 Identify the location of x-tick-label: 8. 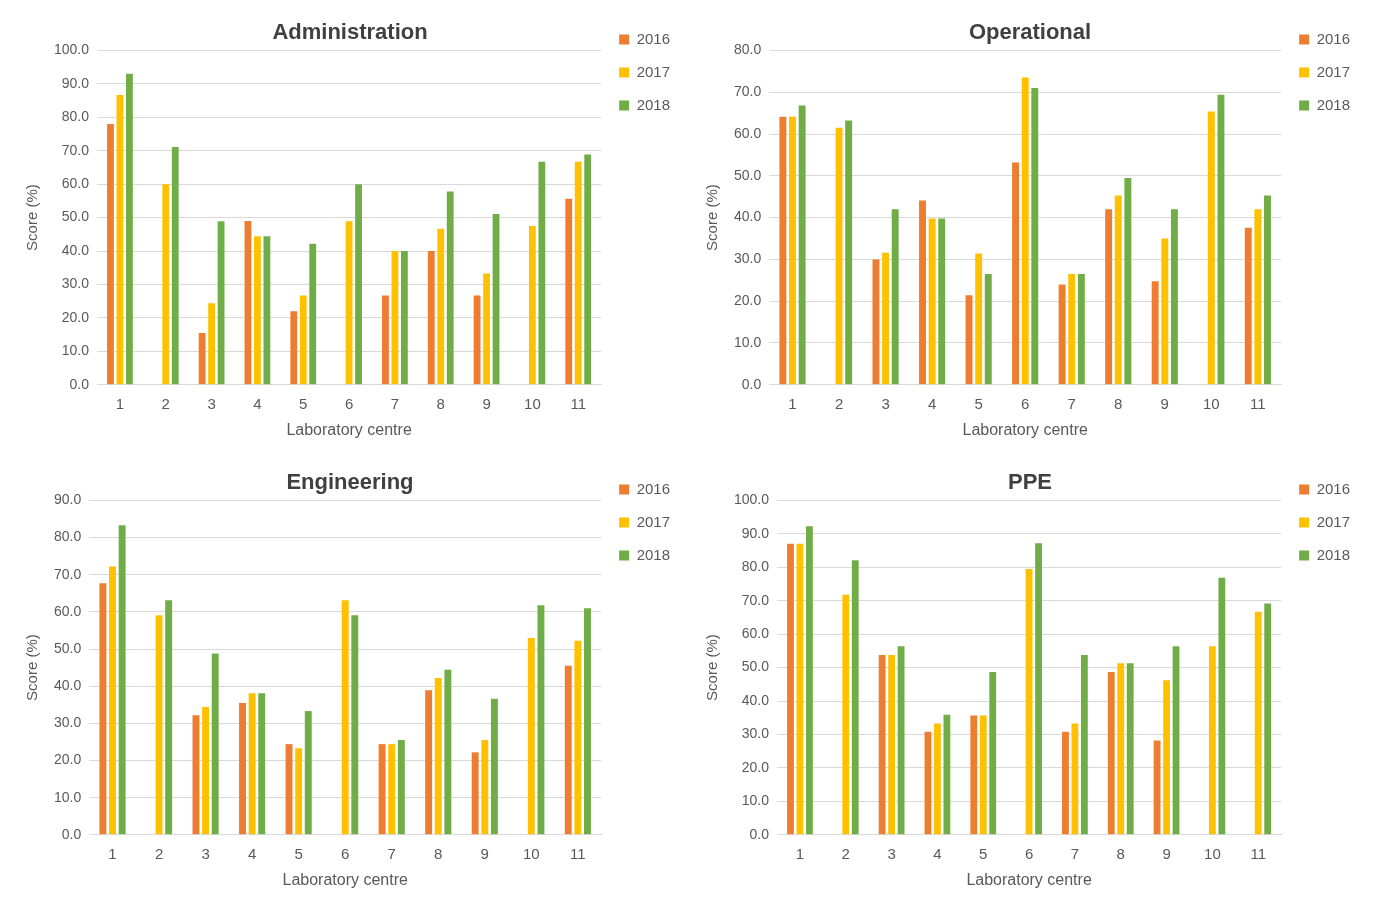
(440, 403).